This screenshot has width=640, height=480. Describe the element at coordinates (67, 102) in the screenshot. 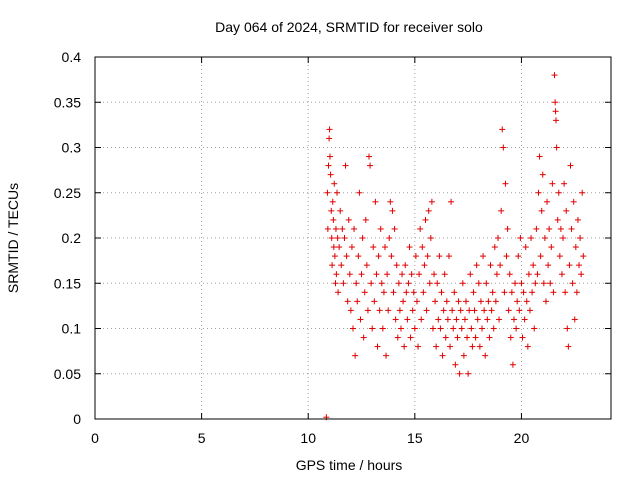

I see `y-tick-label: 0.35` at that location.